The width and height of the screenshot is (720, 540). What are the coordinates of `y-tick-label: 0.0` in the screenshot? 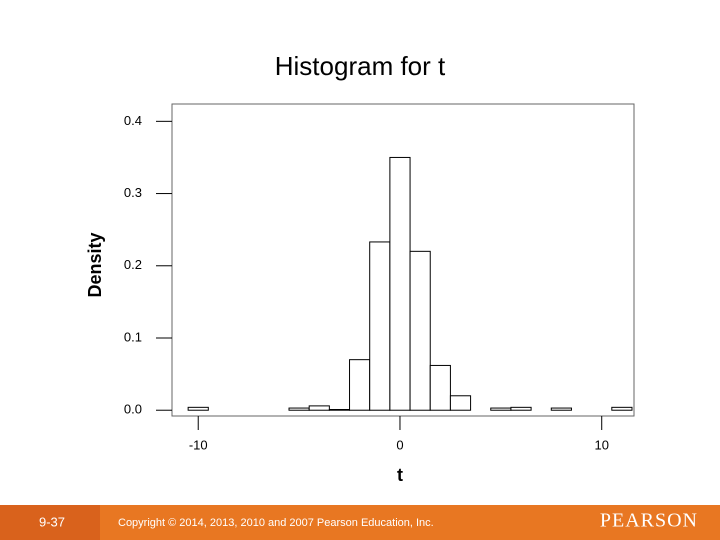 It's located at (133, 409).